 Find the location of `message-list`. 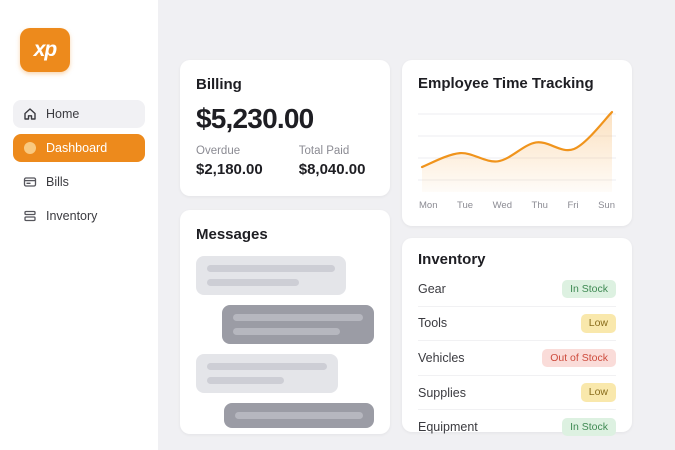

message-list is located at coordinates (285, 342).